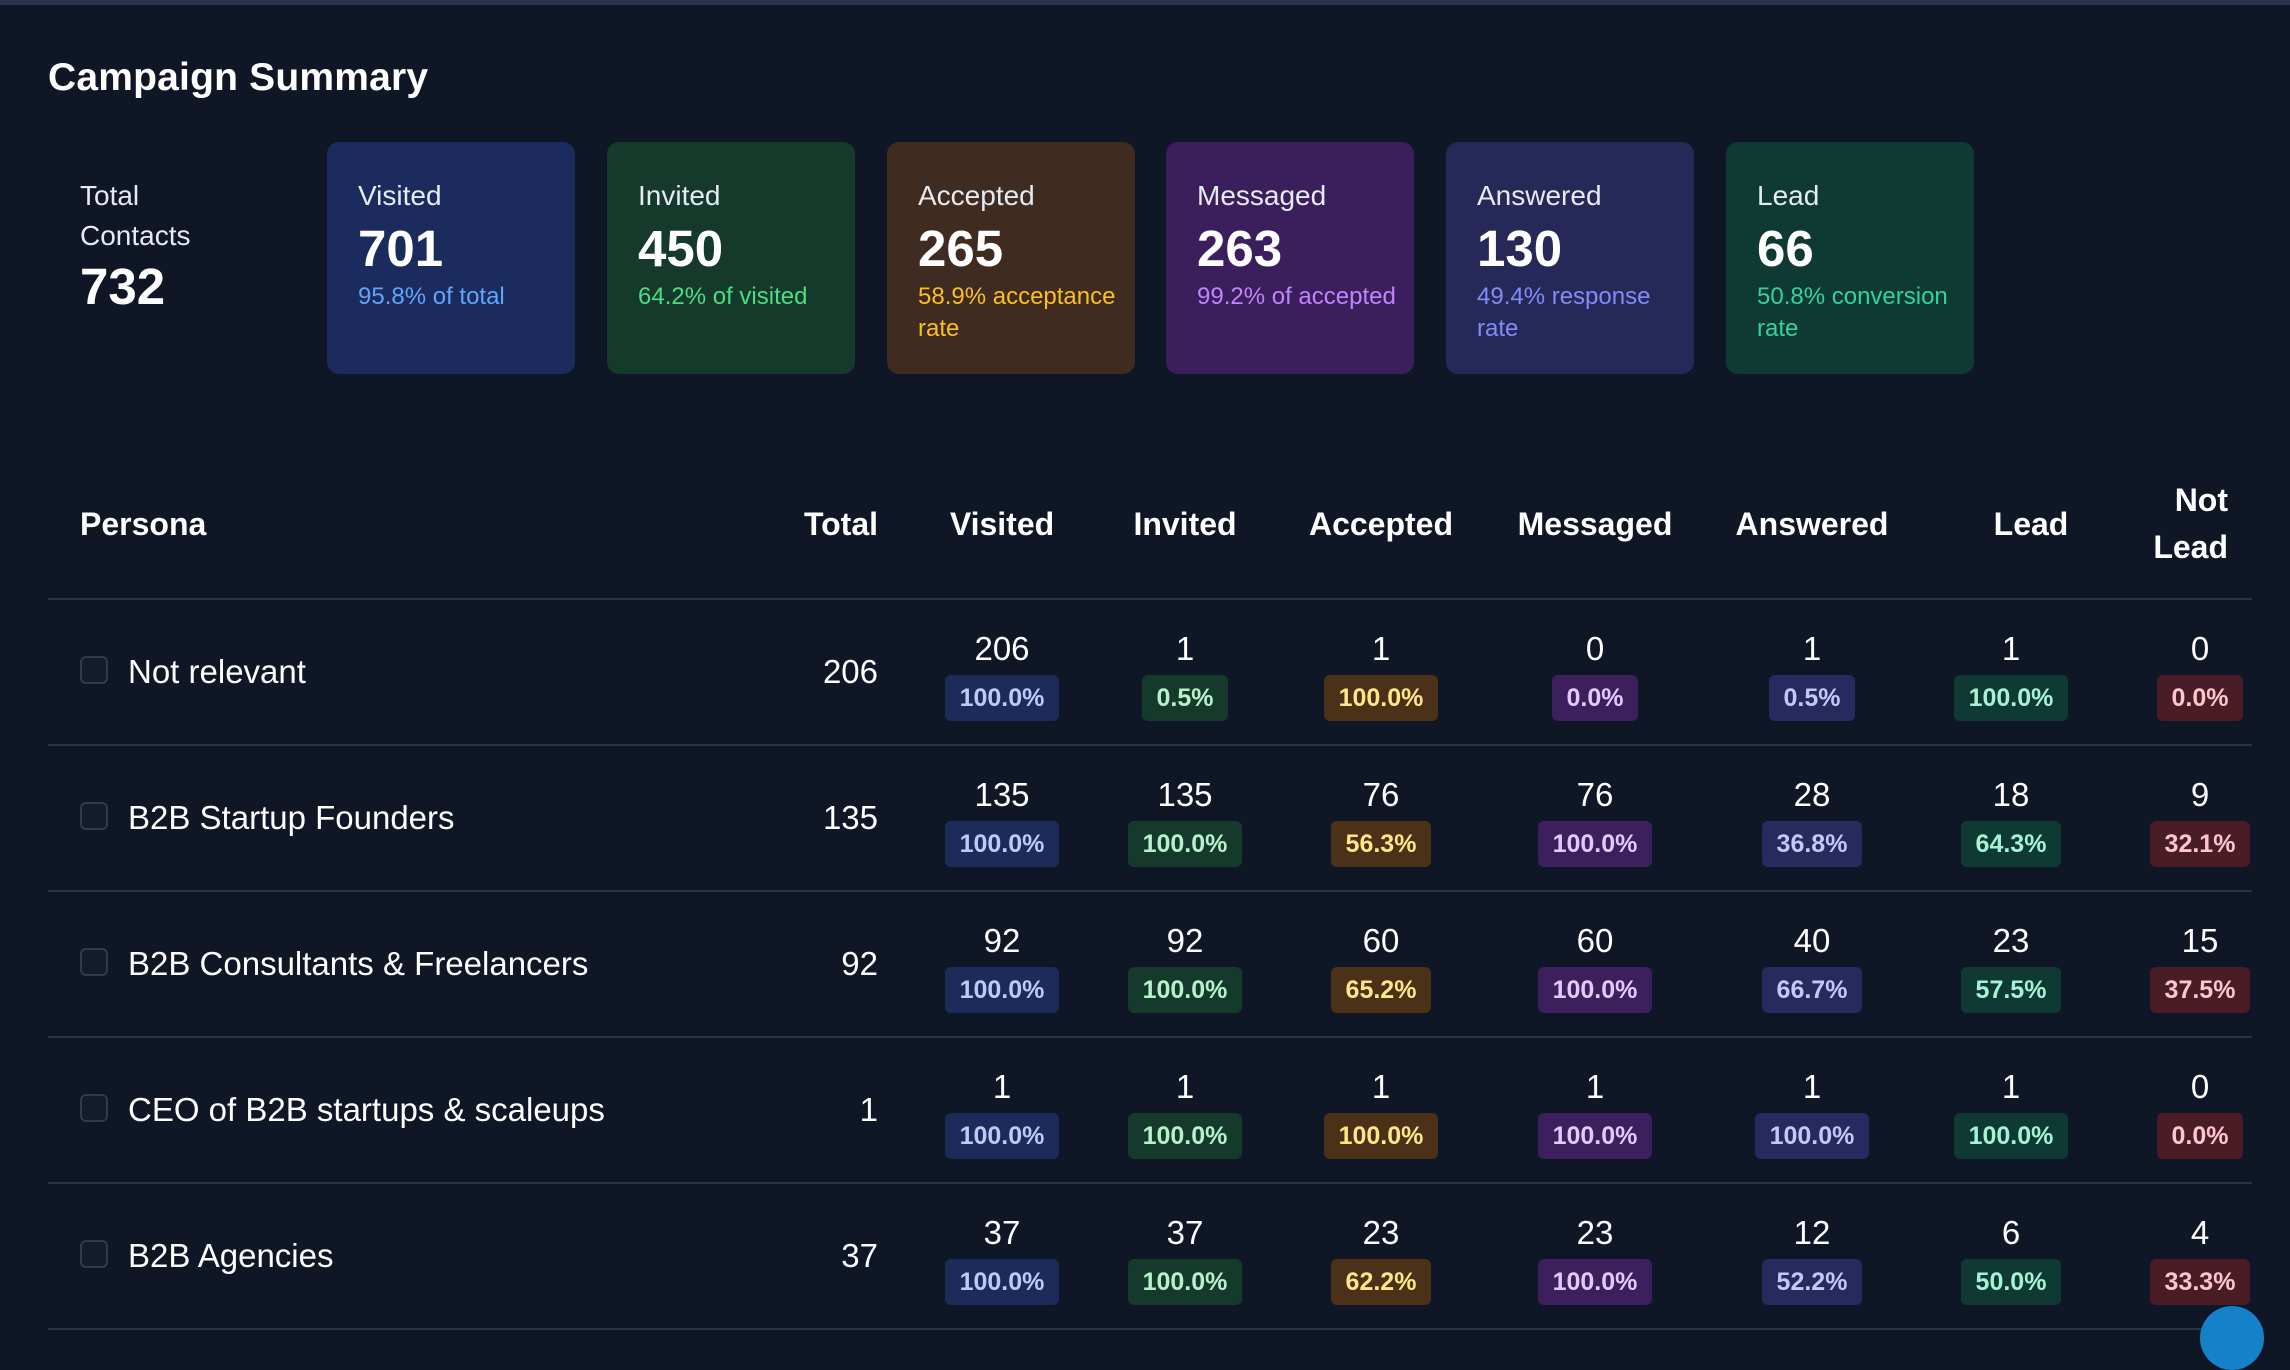  What do you see at coordinates (1812, 1282) in the screenshot?
I see `answered-percent-badge: 52.2%` at bounding box center [1812, 1282].